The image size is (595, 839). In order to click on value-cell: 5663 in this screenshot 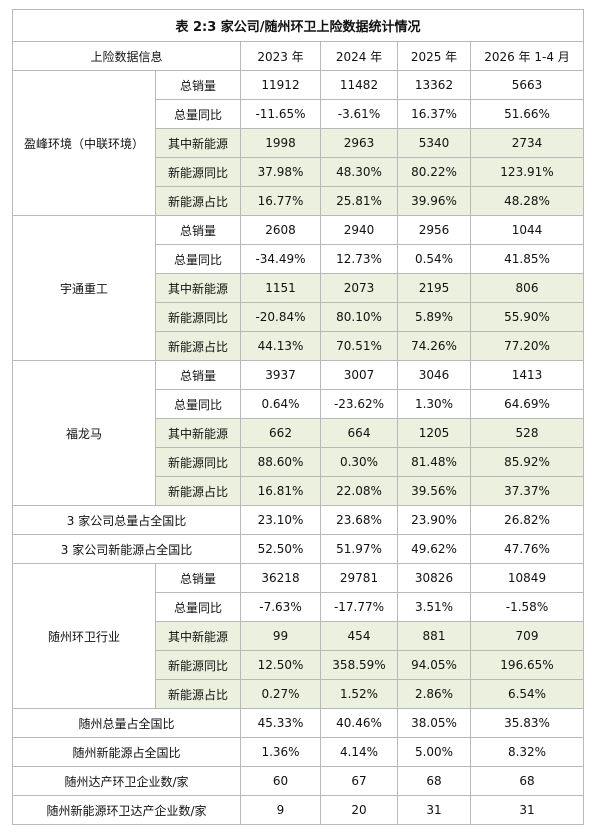, I will do `click(527, 85)`.